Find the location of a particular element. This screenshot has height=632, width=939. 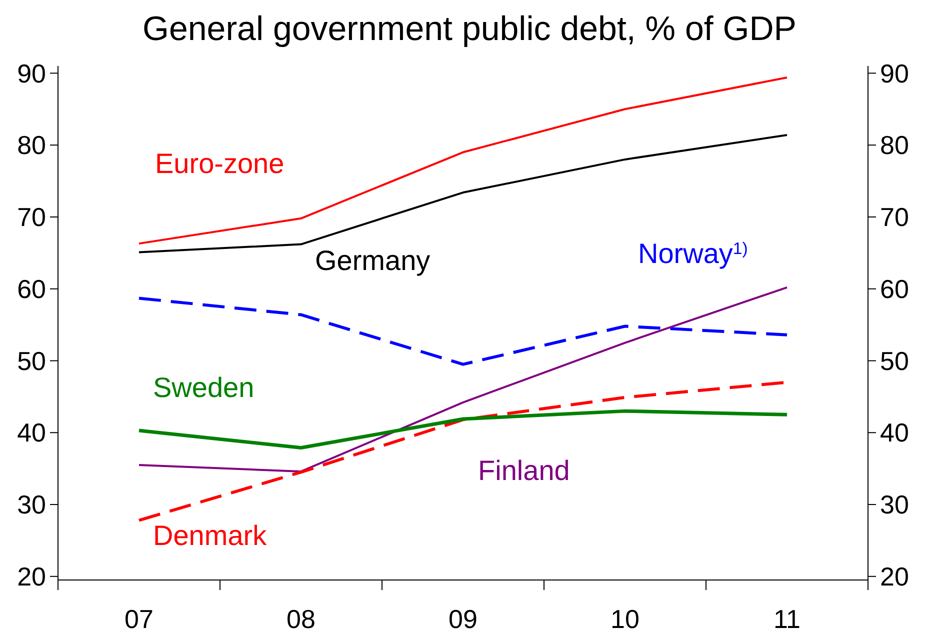

chart-title: General government public debt, % of GDP is located at coordinates (469, 29).